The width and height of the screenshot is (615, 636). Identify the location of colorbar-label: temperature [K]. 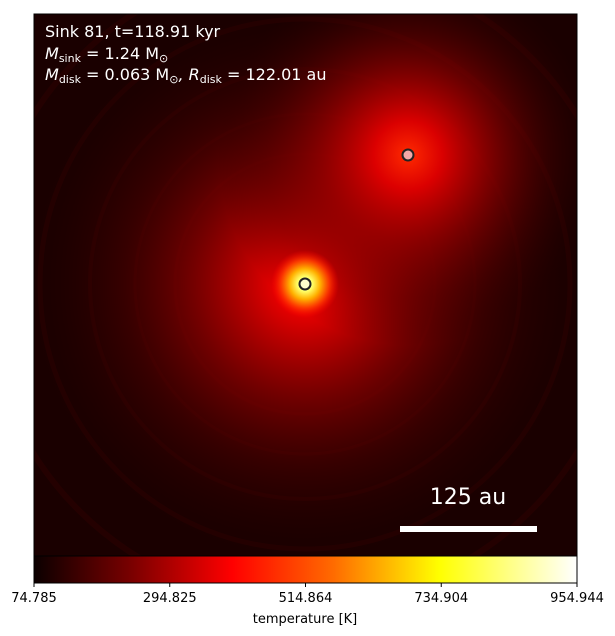
(305, 619).